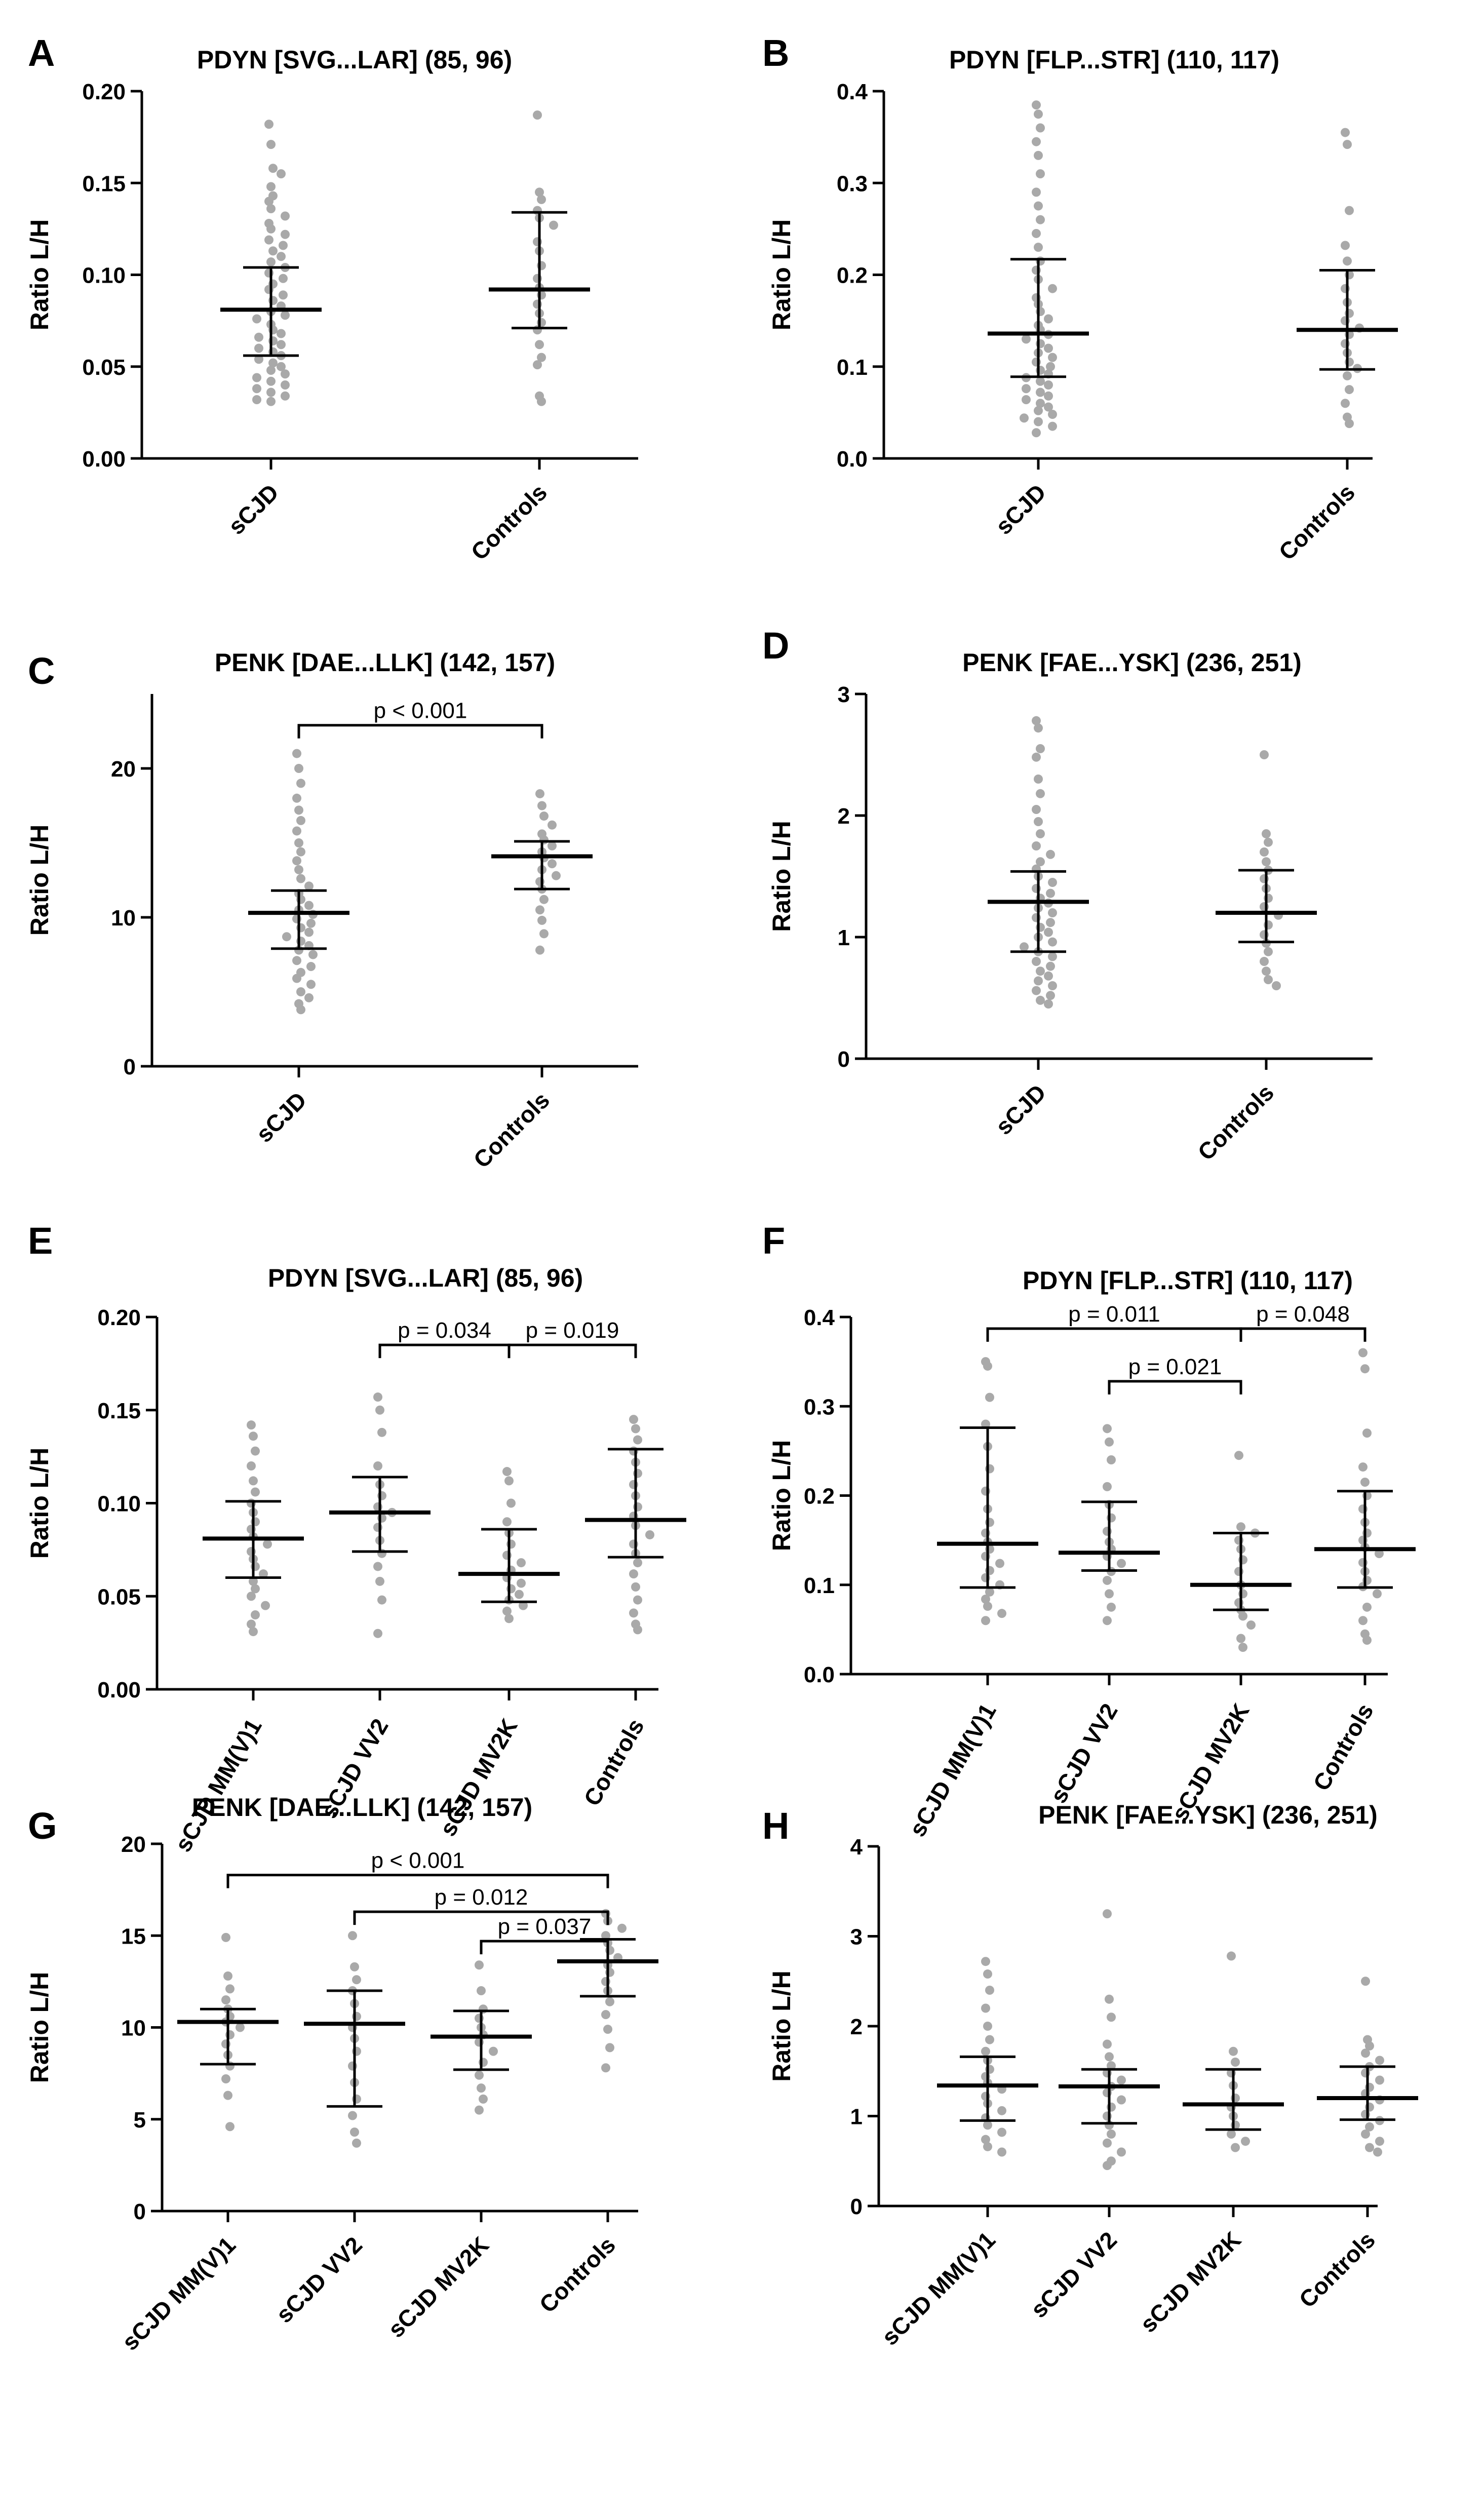  What do you see at coordinates (41, 53) in the screenshot?
I see `panel-letter: A` at bounding box center [41, 53].